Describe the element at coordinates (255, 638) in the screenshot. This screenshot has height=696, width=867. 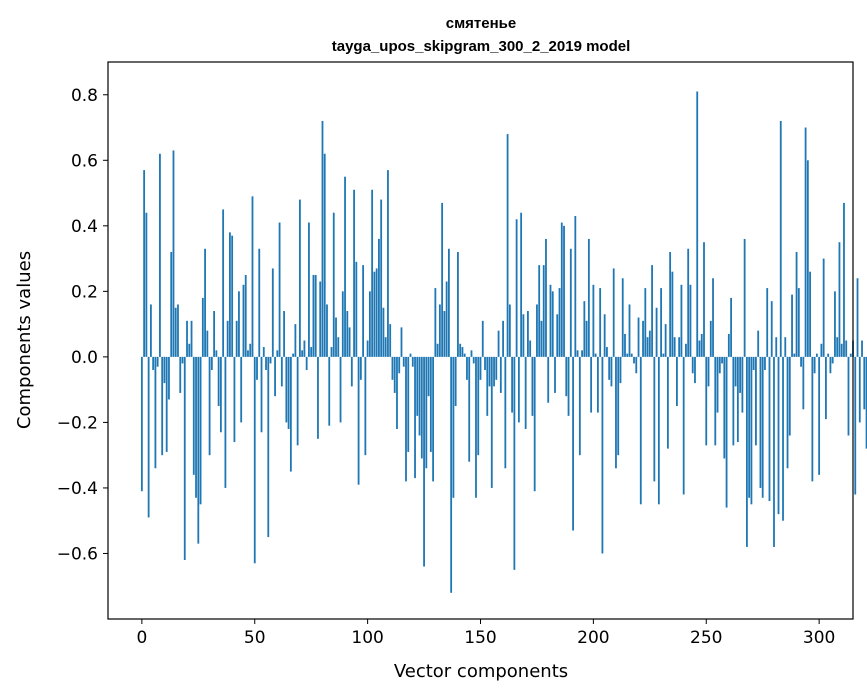
I see `x-tick-label: 50` at that location.